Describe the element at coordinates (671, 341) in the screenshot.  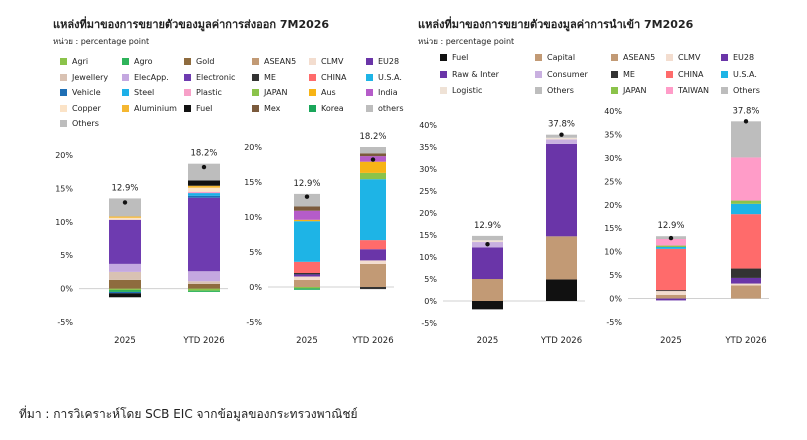
I see `category-label: 2025` at that location.